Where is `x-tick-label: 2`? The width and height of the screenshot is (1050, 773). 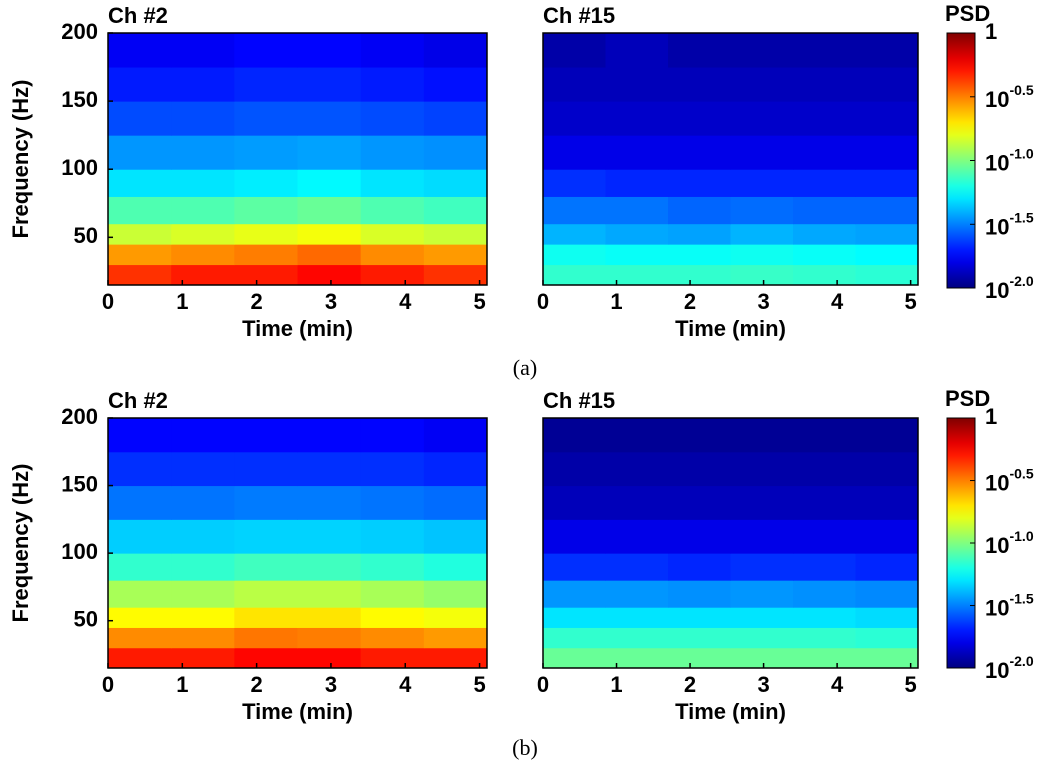 x-tick-label: 2 is located at coordinates (257, 684).